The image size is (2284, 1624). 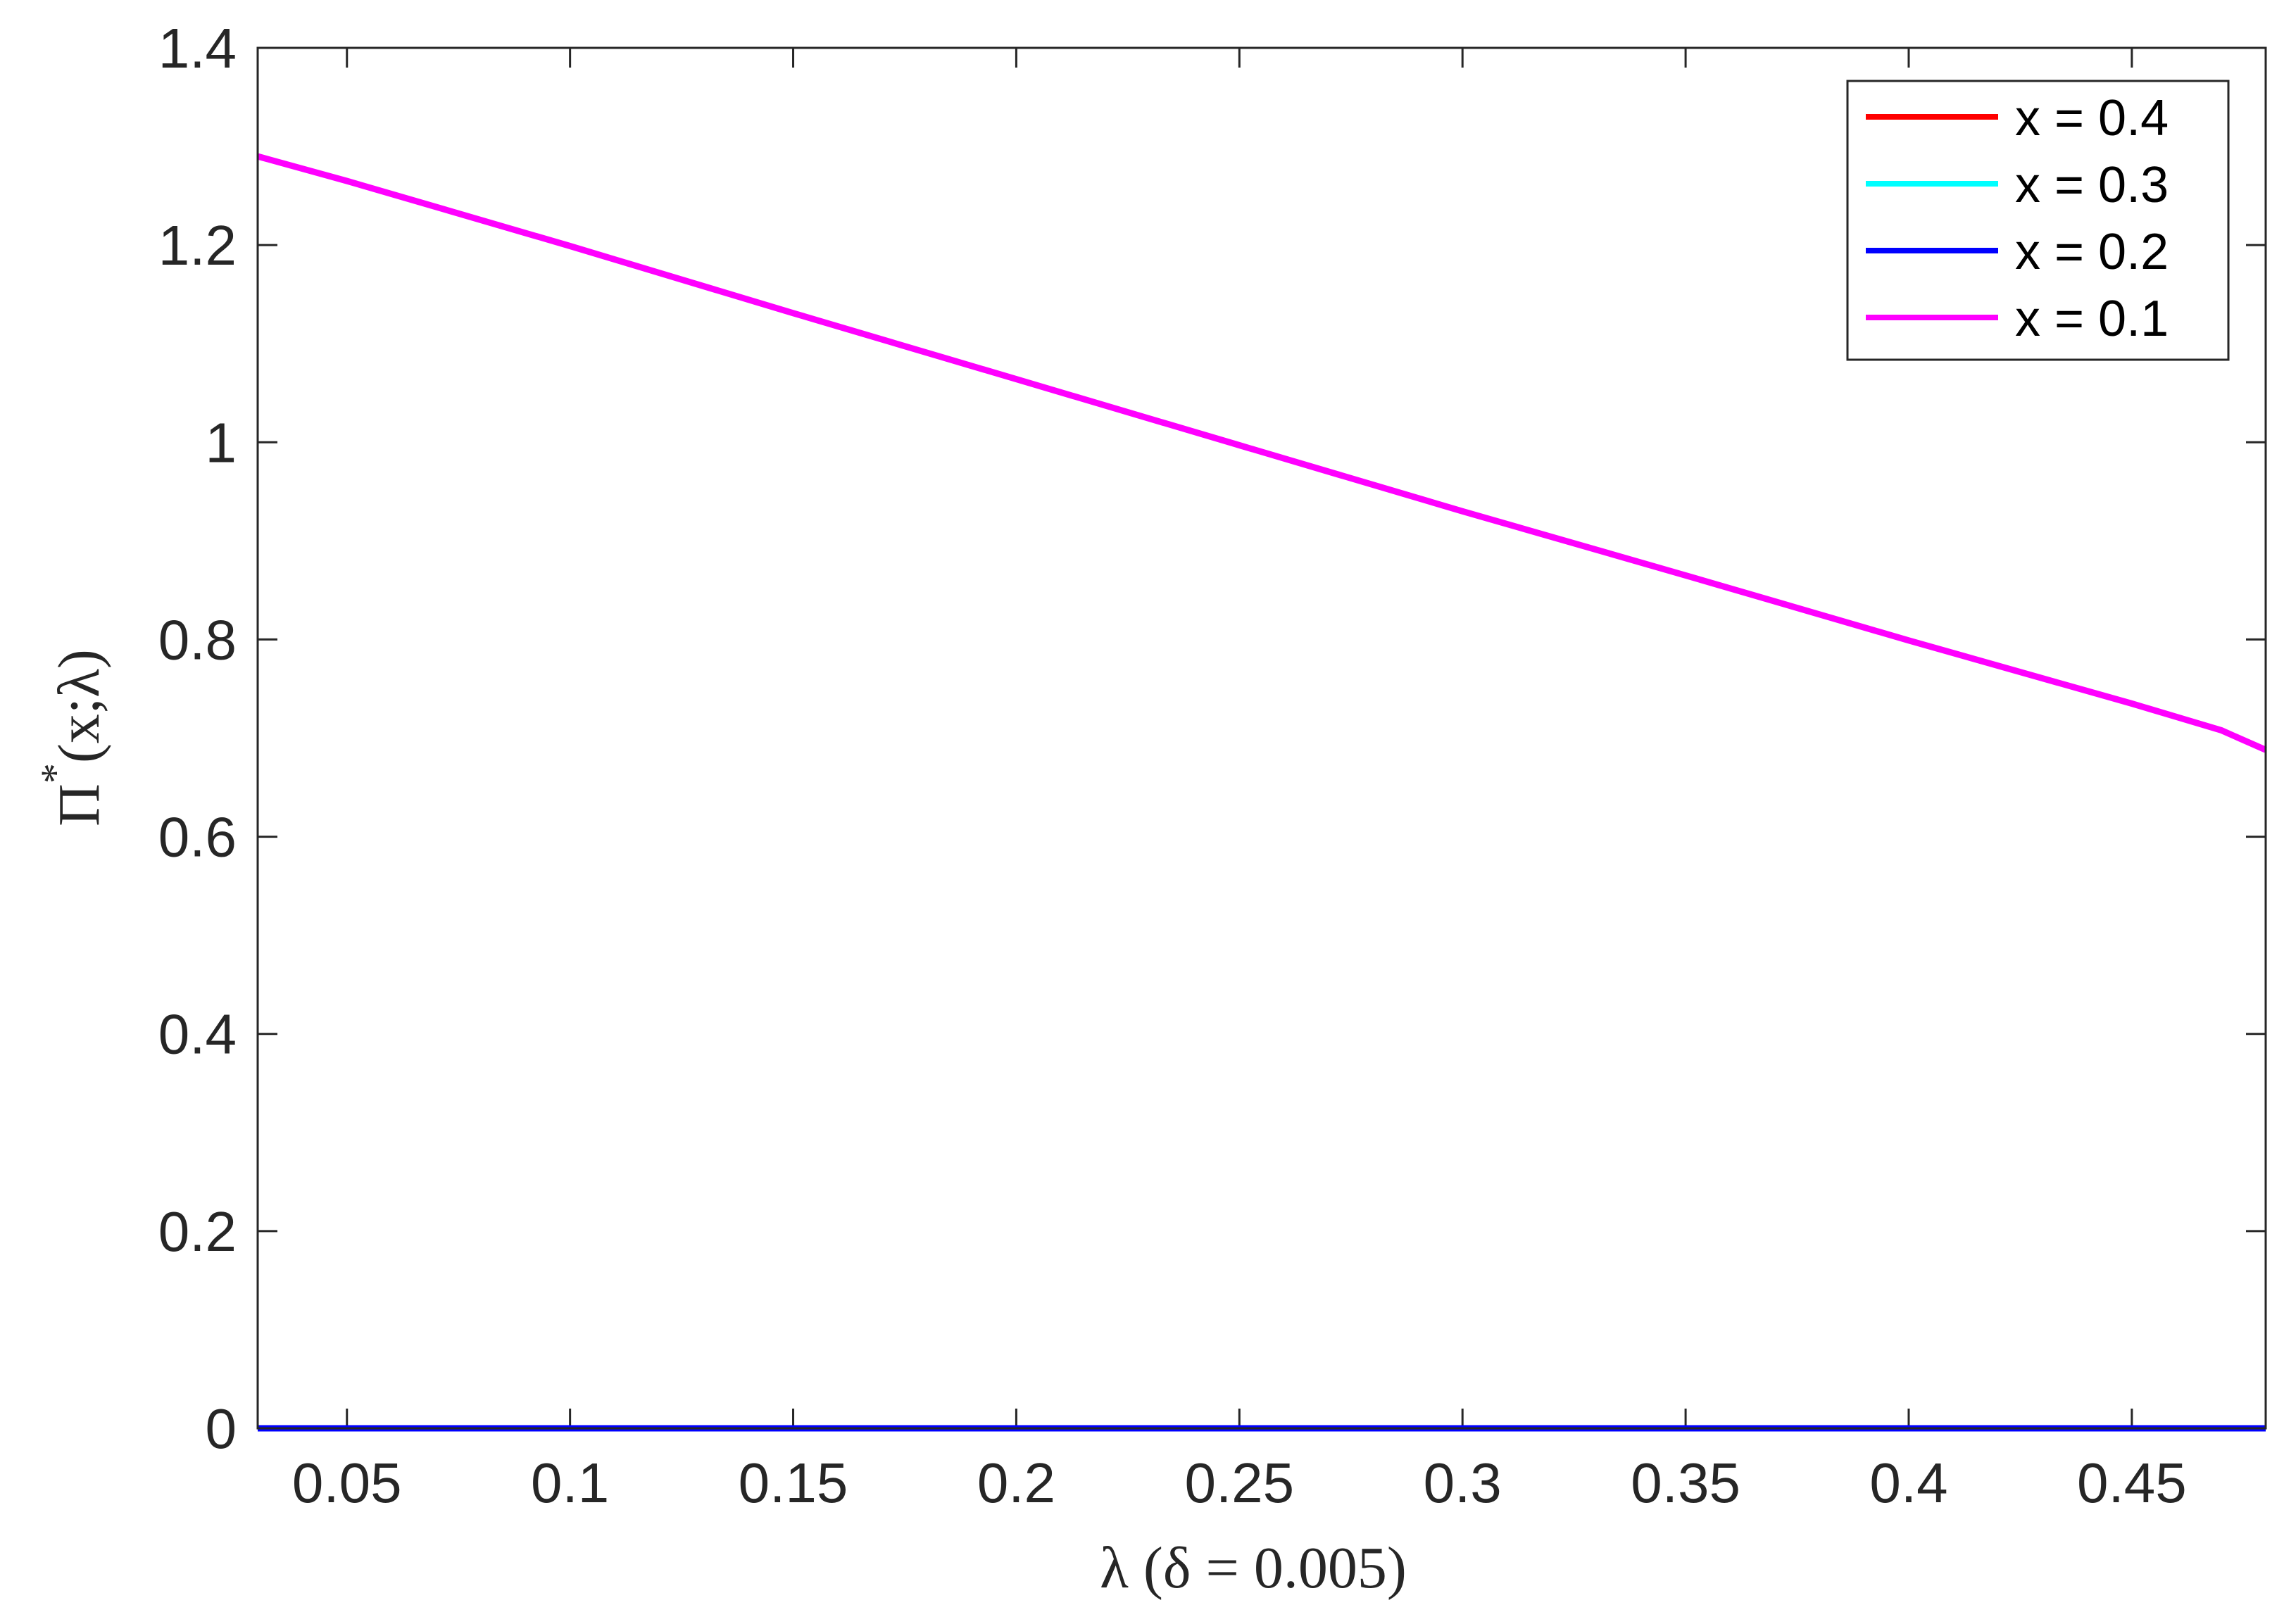 What do you see at coordinates (2092, 118) in the screenshot?
I see `legend-label: x = 0.4` at bounding box center [2092, 118].